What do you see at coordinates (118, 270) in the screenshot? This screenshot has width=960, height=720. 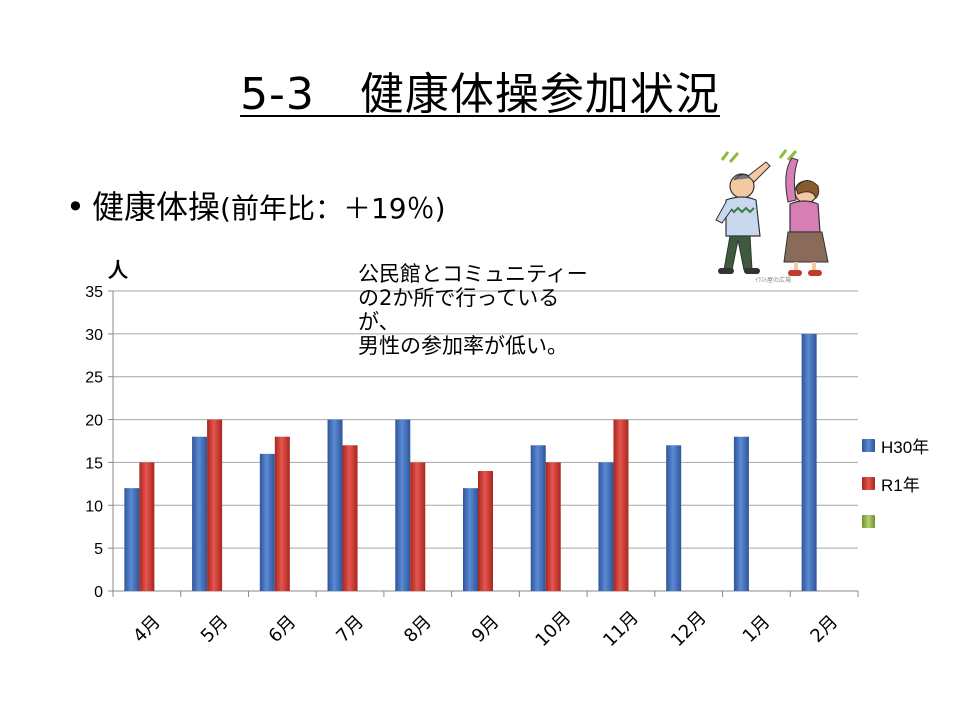 I see `y-axis-unit: 人` at bounding box center [118, 270].